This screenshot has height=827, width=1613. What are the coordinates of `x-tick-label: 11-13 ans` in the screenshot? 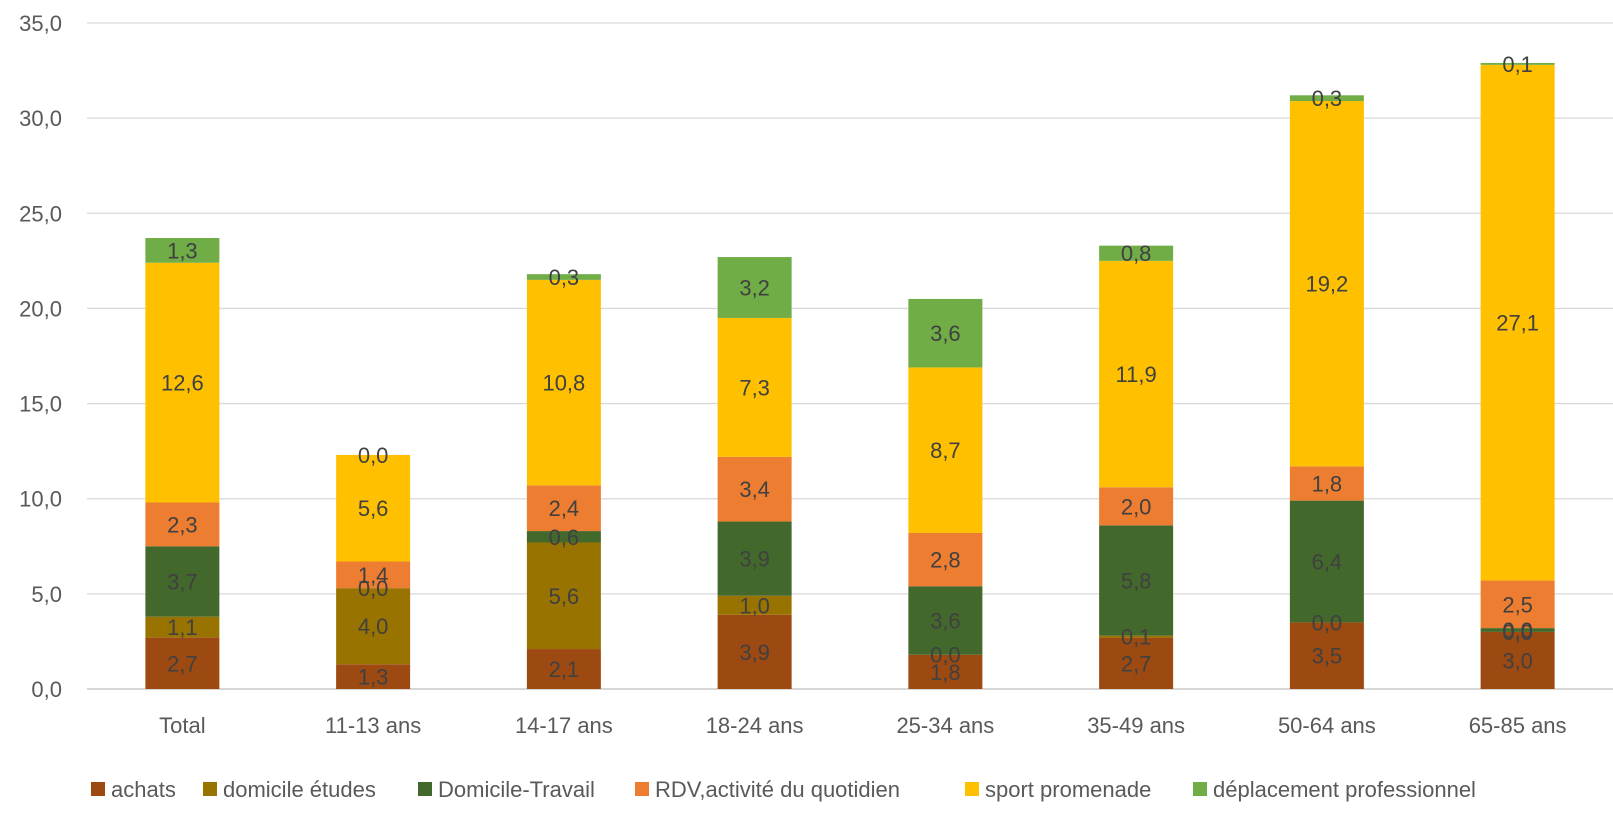 It's located at (373, 725).